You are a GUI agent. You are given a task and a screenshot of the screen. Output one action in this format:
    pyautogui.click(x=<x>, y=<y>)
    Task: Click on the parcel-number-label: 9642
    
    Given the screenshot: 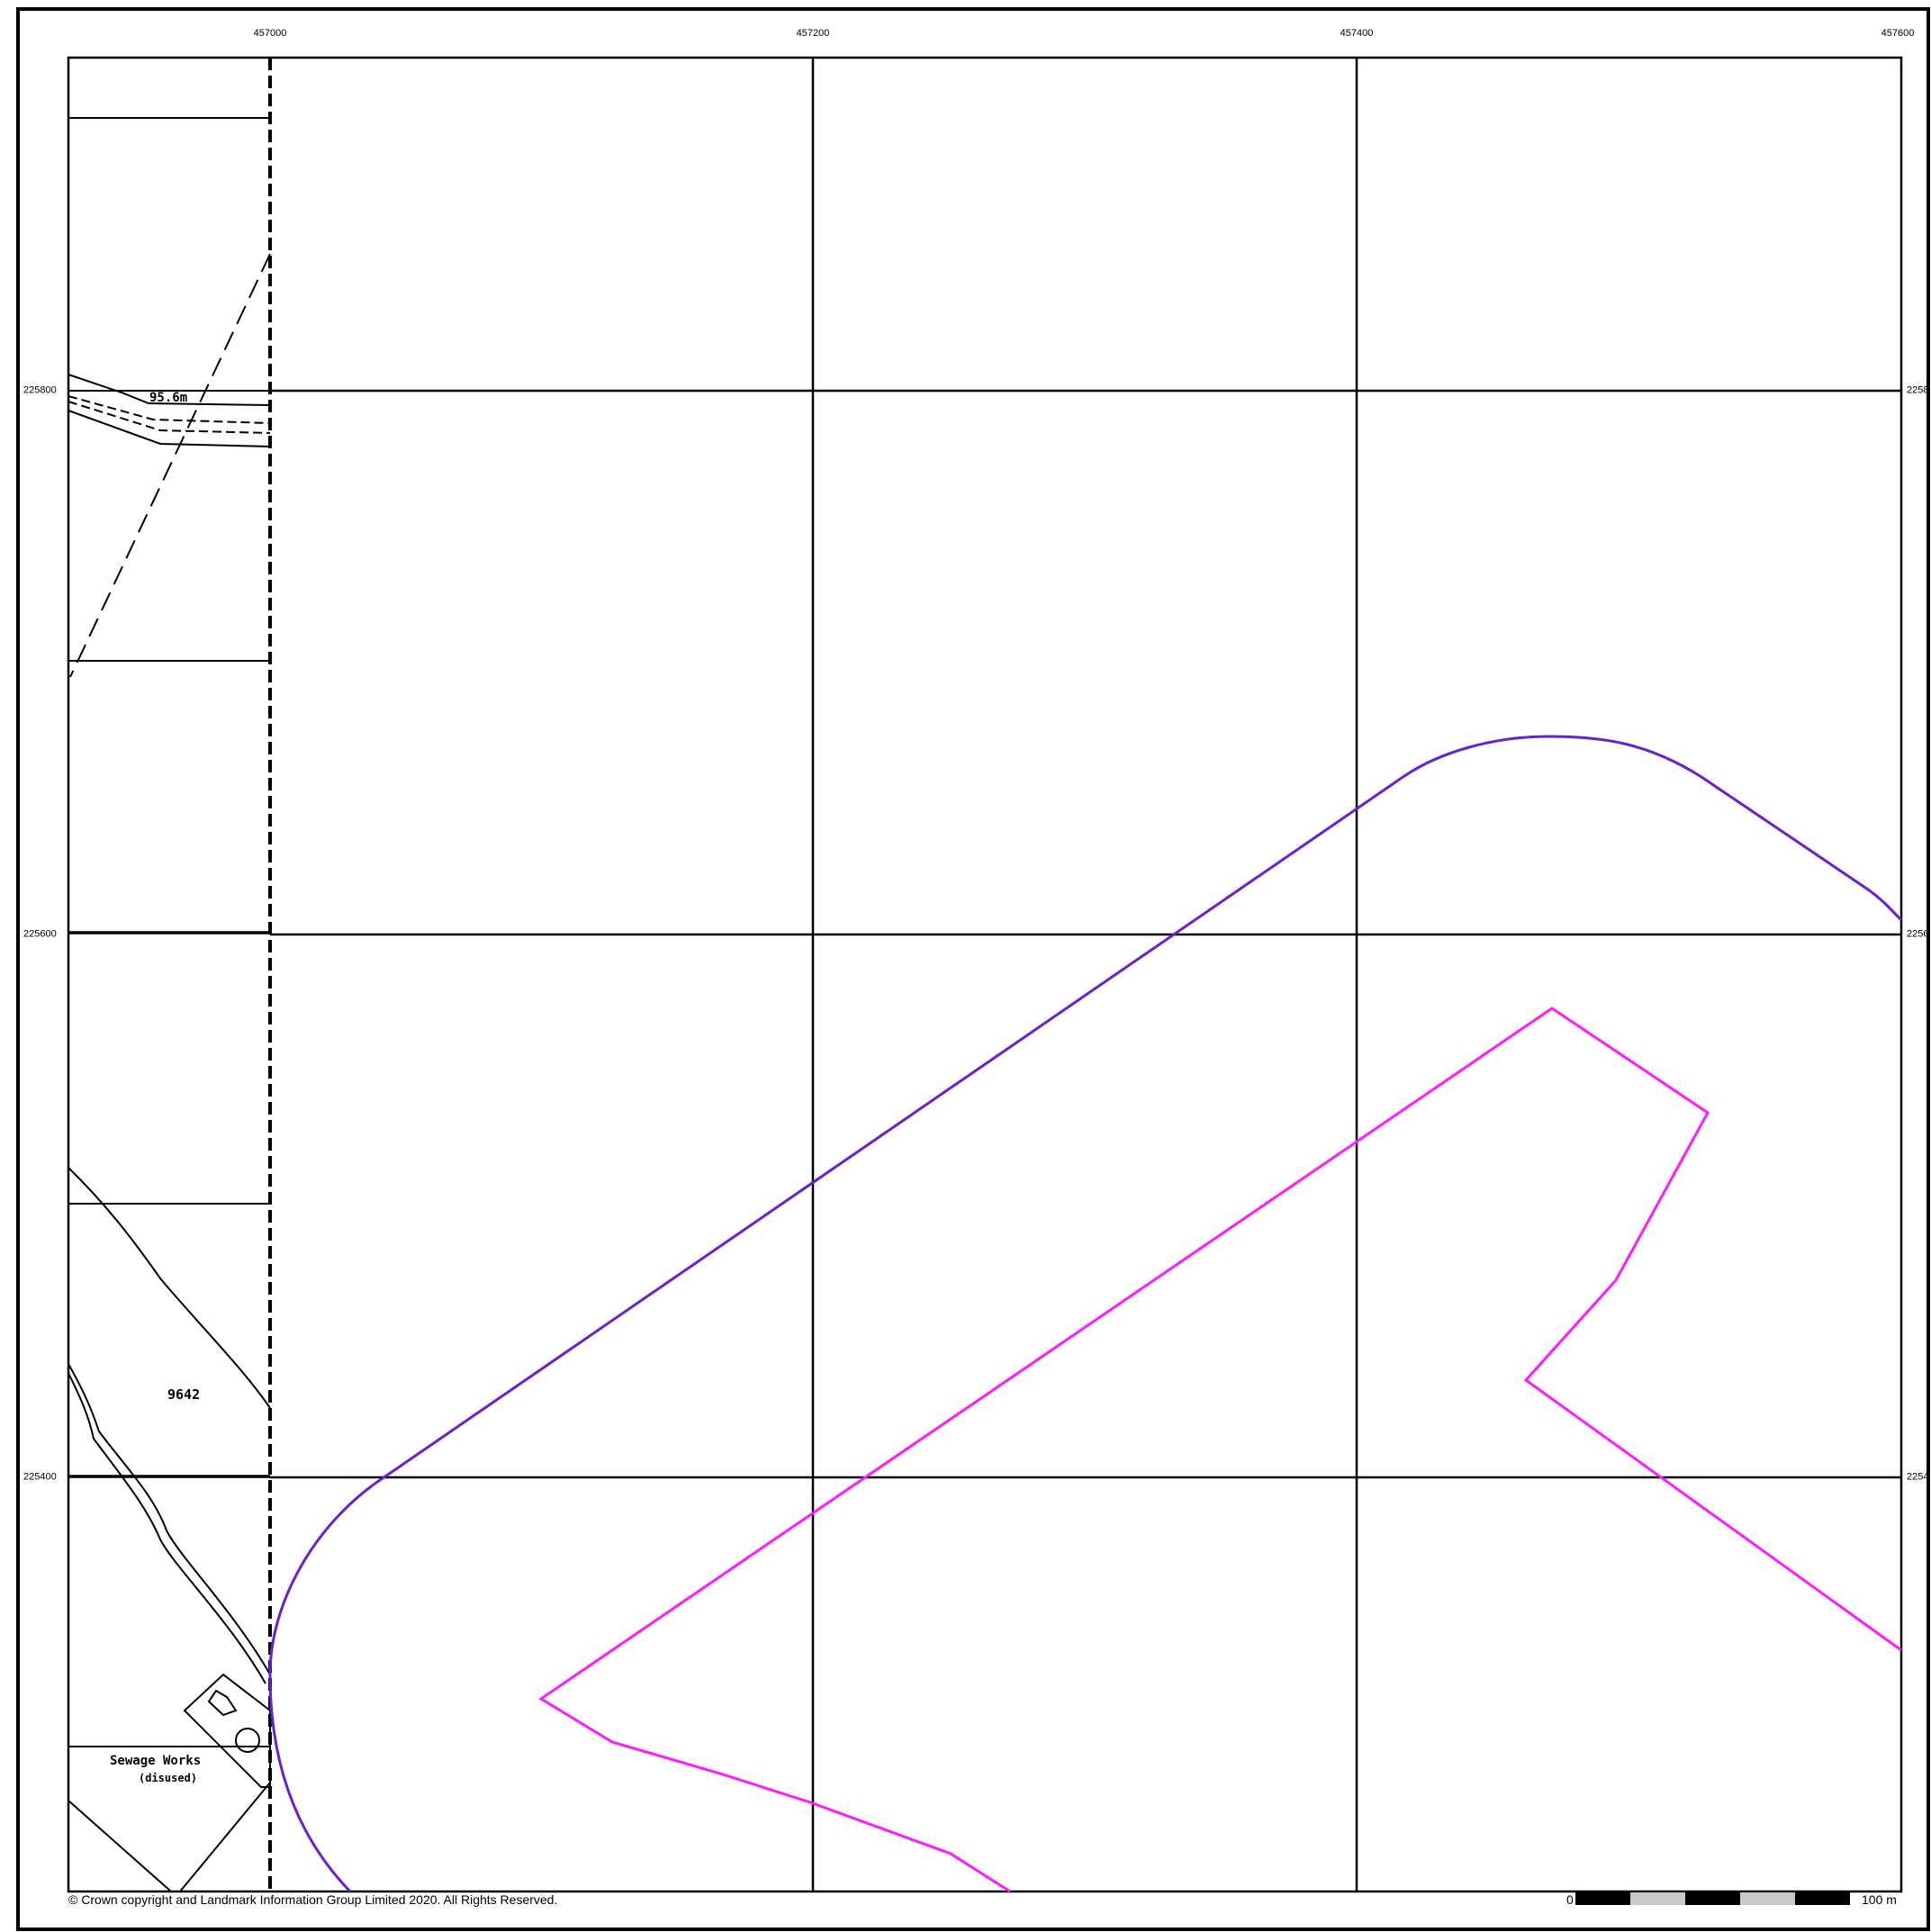 What is the action you would take?
    pyautogui.click(x=184, y=1394)
    